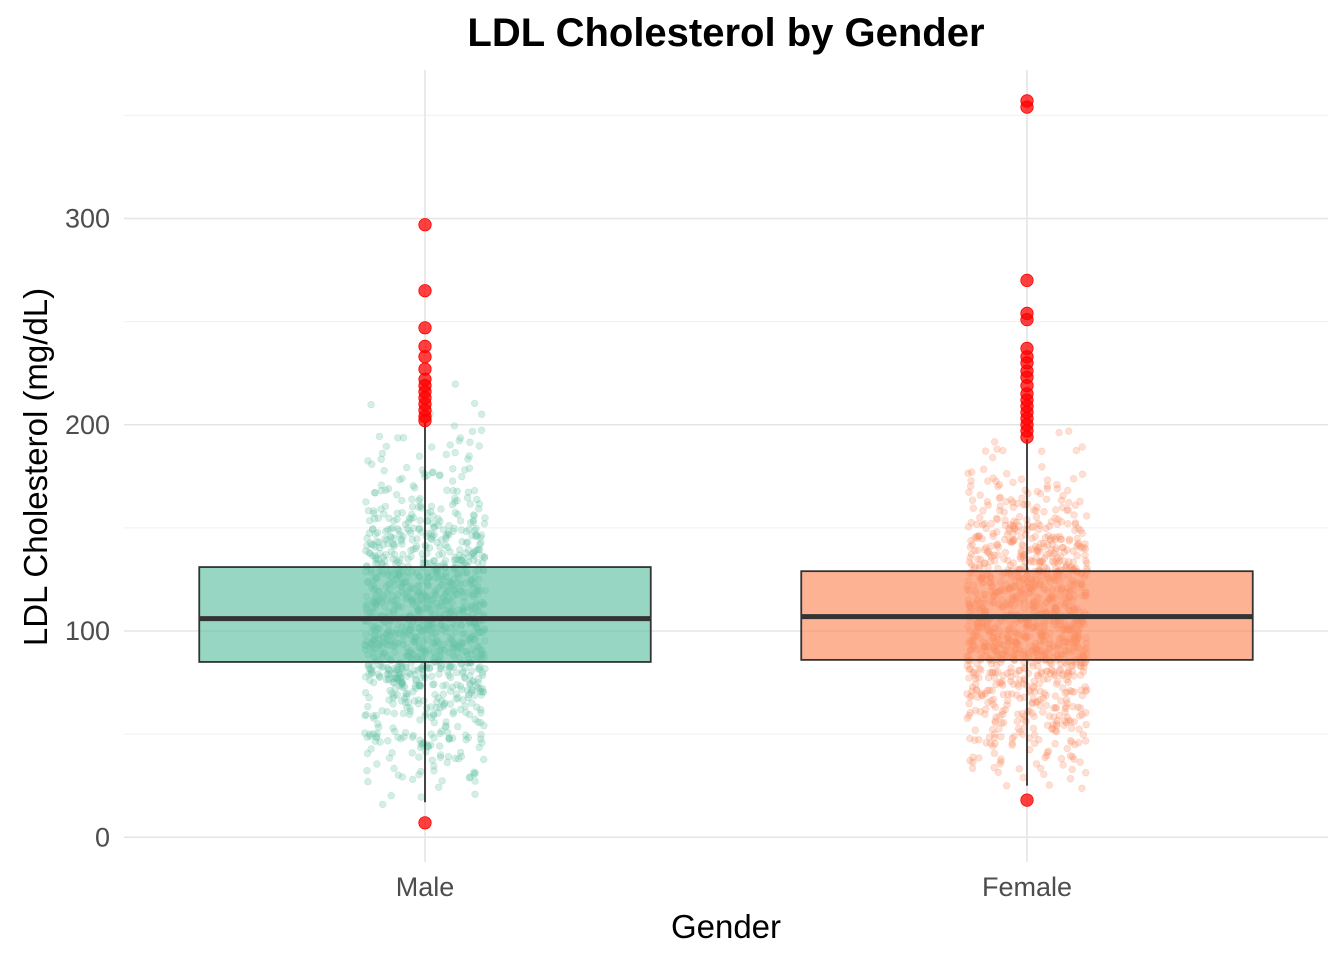 This screenshot has width=1344, height=960. What do you see at coordinates (725, 33) in the screenshot?
I see `chart-title: LDL Cholesterol by Gender` at bounding box center [725, 33].